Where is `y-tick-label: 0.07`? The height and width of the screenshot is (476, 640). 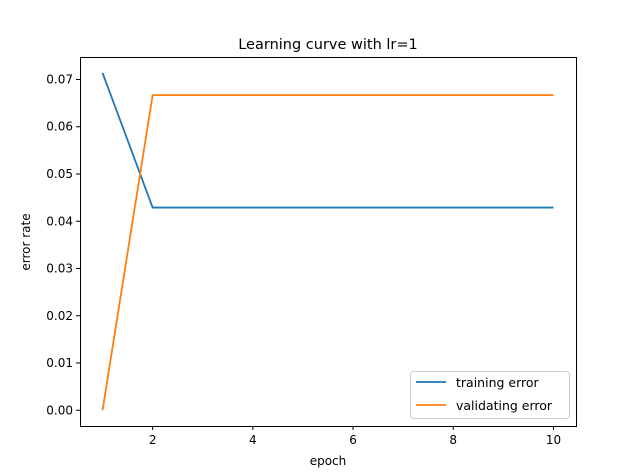 y-tick-label: 0.07 is located at coordinates (59, 79).